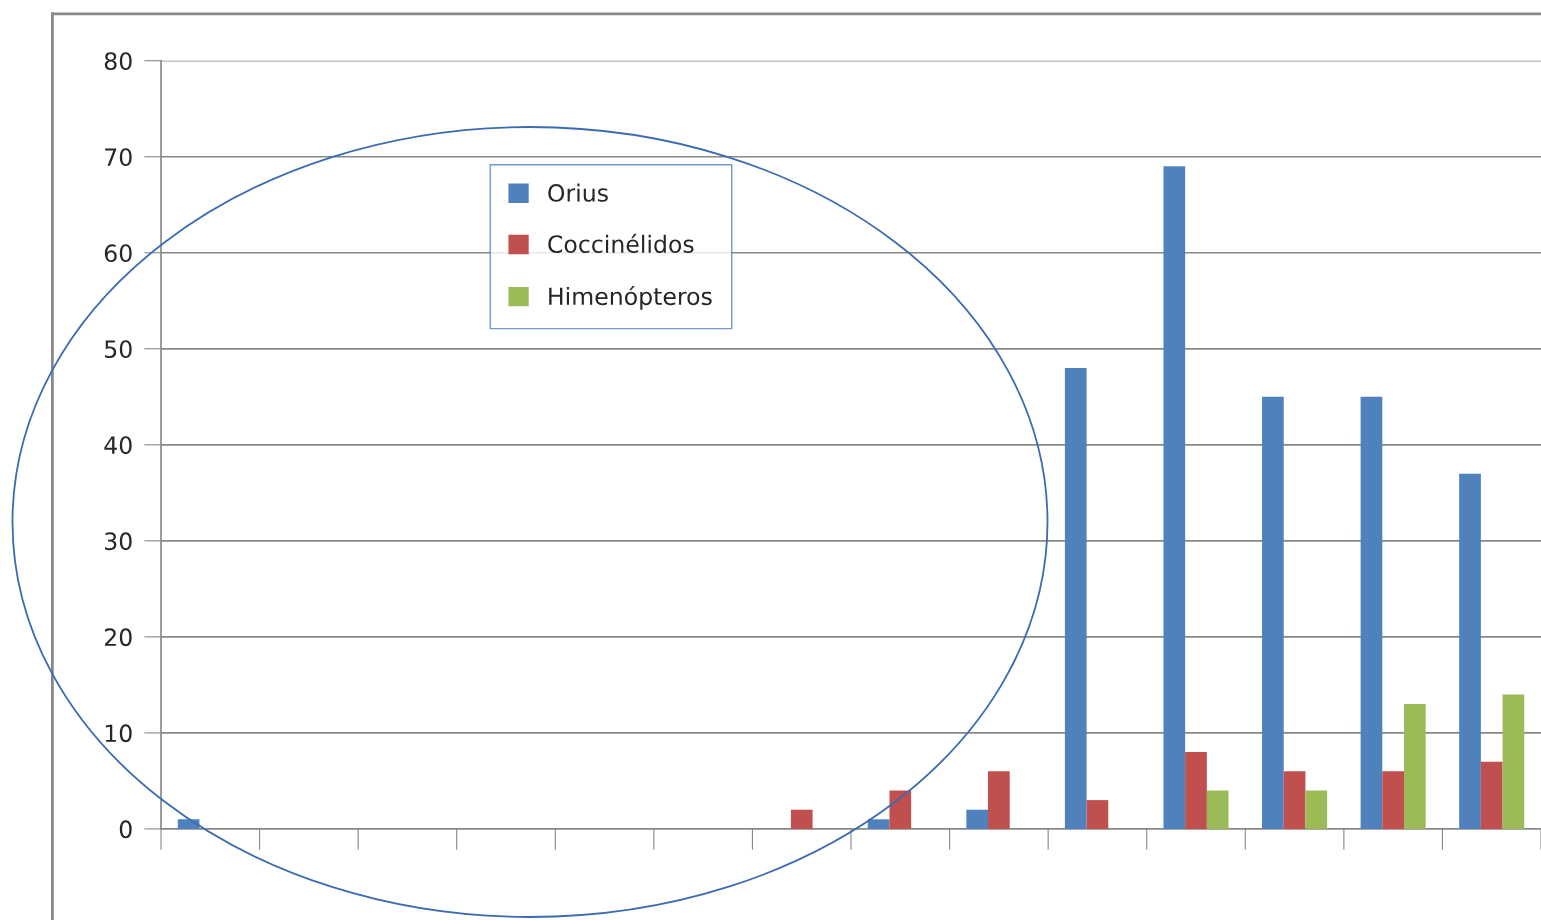 The height and width of the screenshot is (920, 1541). I want to click on y-tick-label: 80, so click(118, 61).